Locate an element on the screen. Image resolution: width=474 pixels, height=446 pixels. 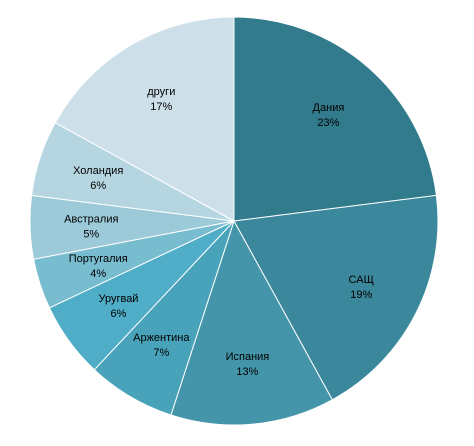
slice-label-percent: 7% is located at coordinates (161, 353).